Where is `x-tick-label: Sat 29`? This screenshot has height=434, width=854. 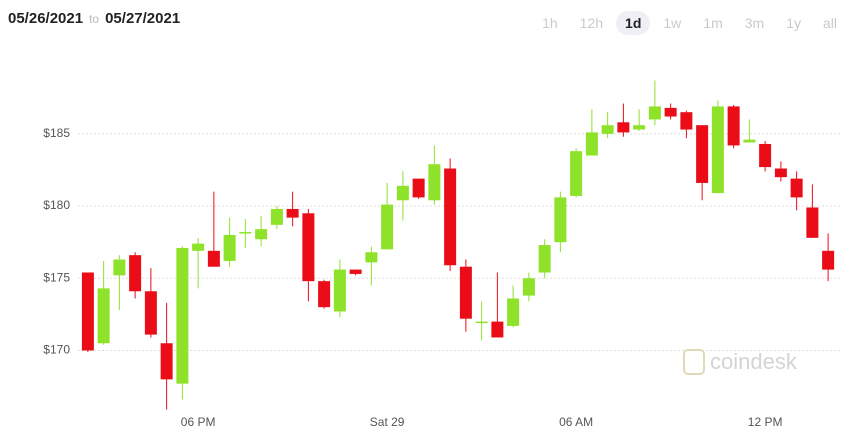
x-tick-label: Sat 29 is located at coordinates (387, 422).